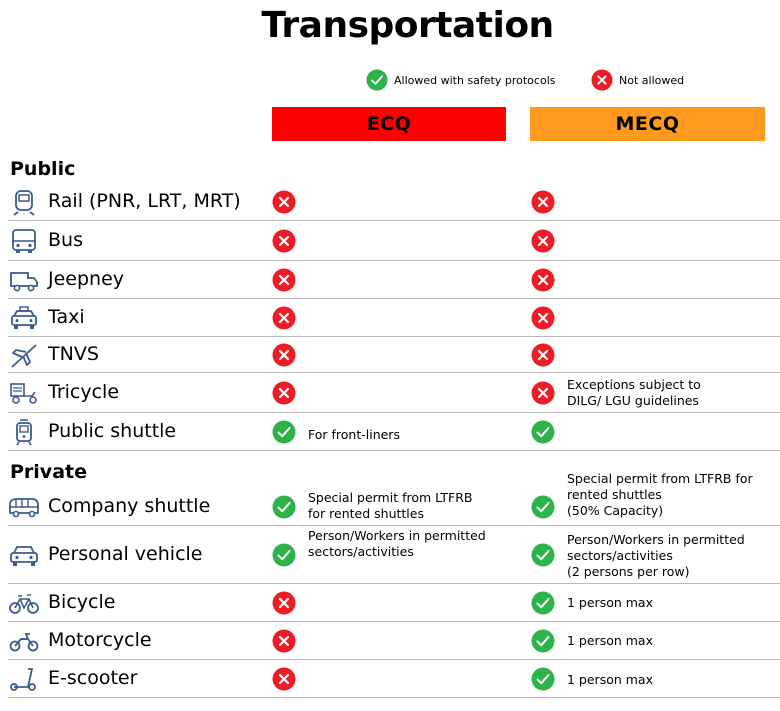 The height and width of the screenshot is (711, 780). What do you see at coordinates (73, 354) in the screenshot?
I see `row-label: TNVS` at bounding box center [73, 354].